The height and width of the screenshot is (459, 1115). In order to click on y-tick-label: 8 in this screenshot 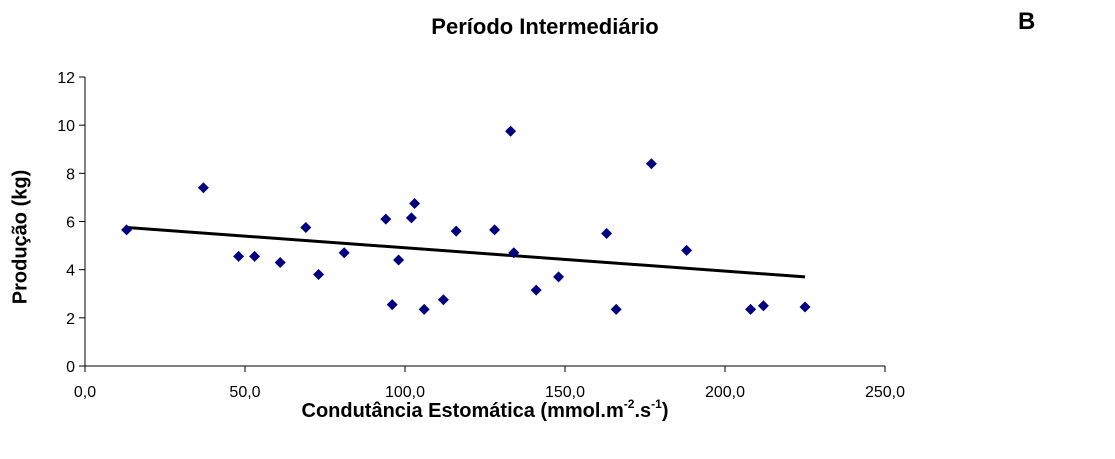, I will do `click(70, 174)`.